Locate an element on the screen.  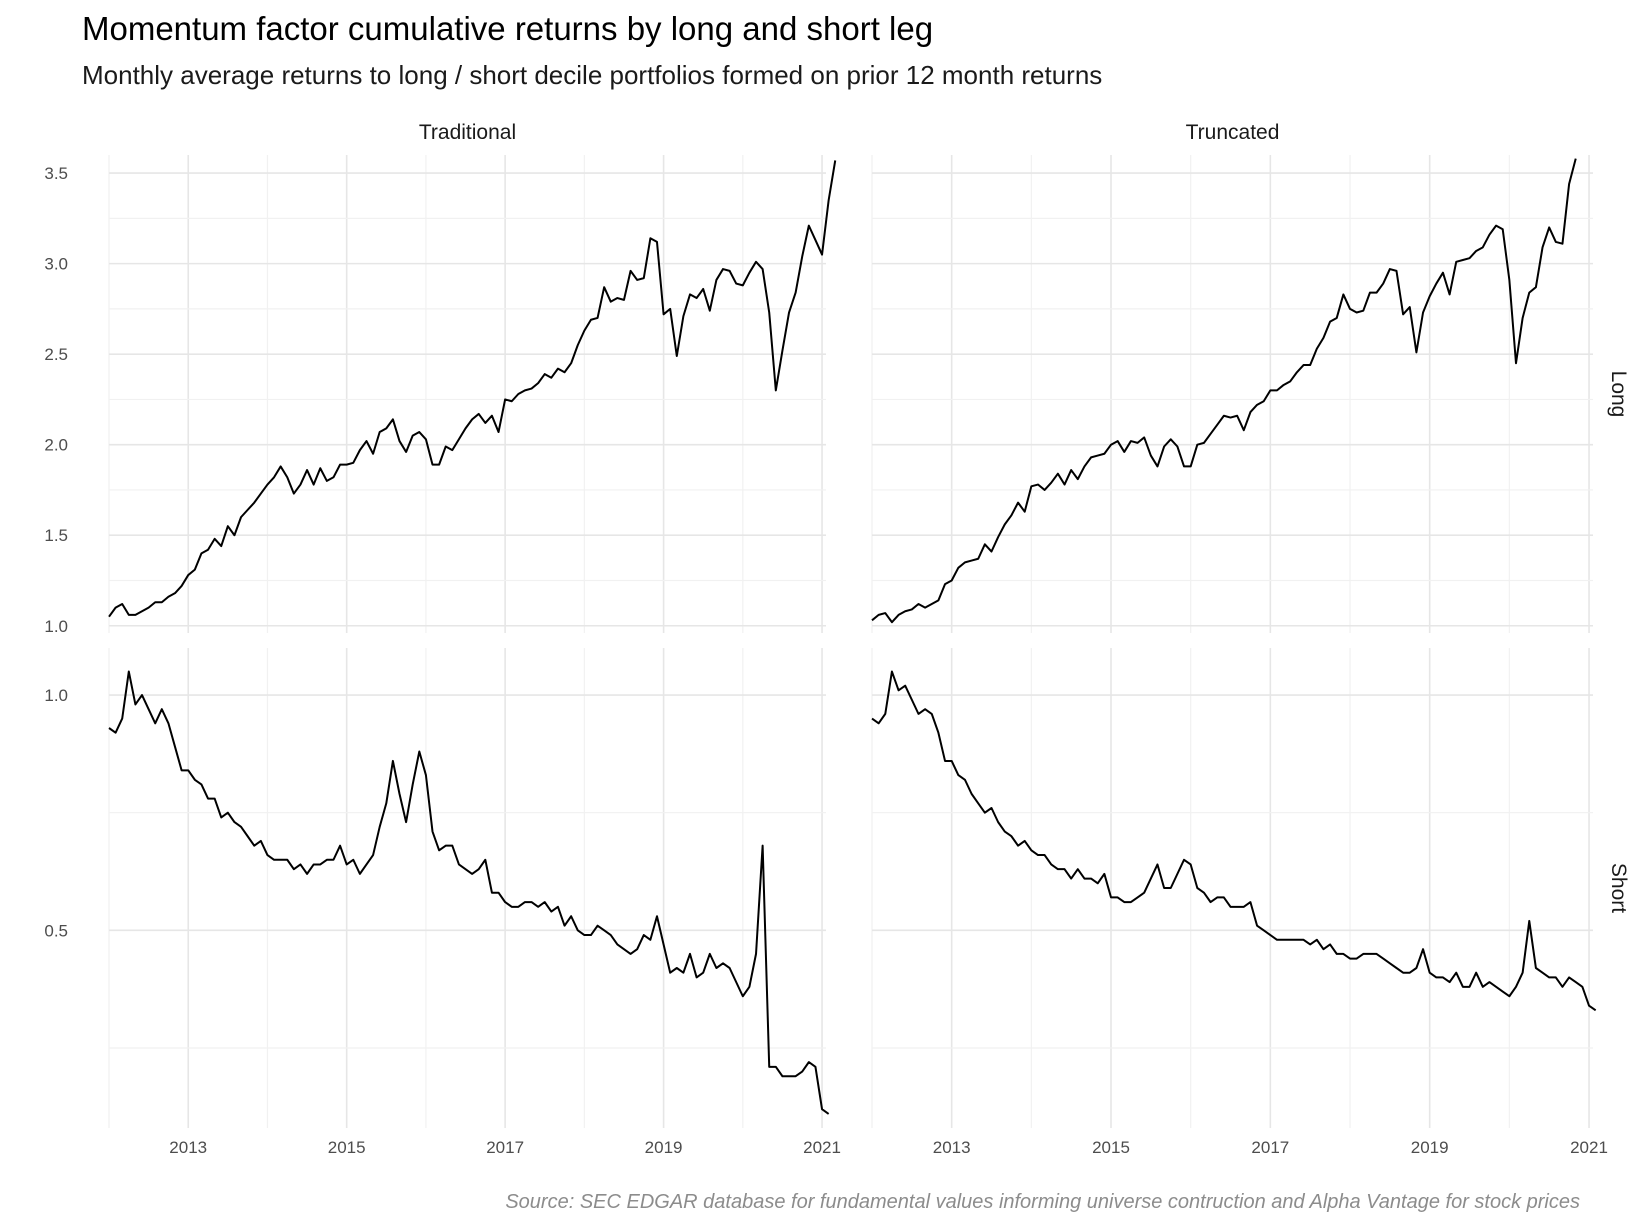
y-tick-label: 3.5 is located at coordinates (56, 173).